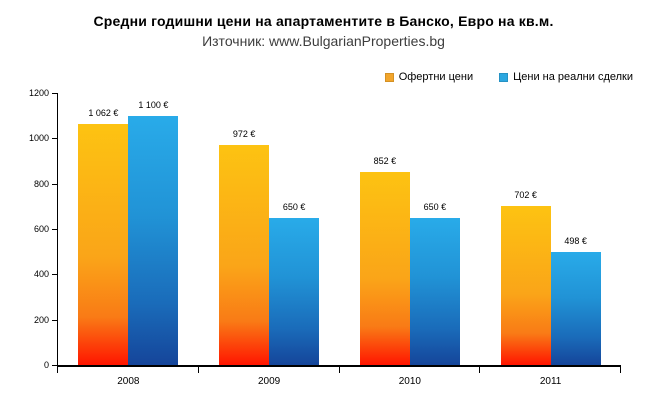  I want to click on x-axis-label: 2008, so click(128, 381).